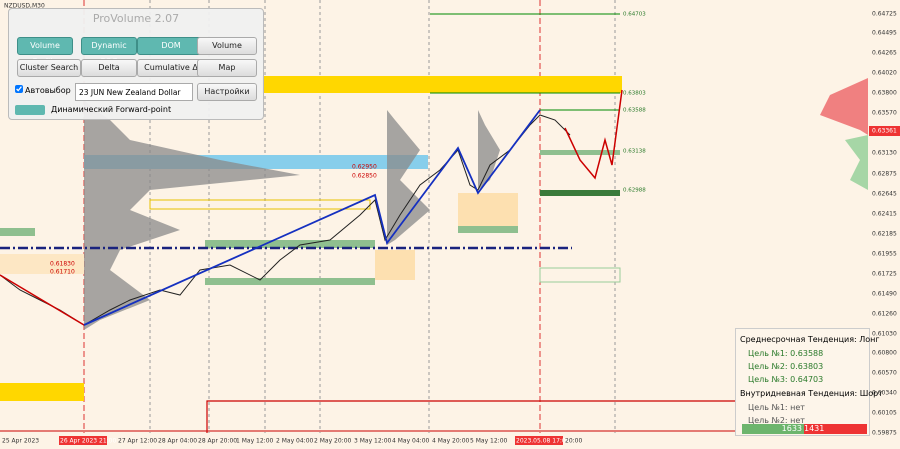  I want to click on target: Цель №1: нет, so click(776, 407).